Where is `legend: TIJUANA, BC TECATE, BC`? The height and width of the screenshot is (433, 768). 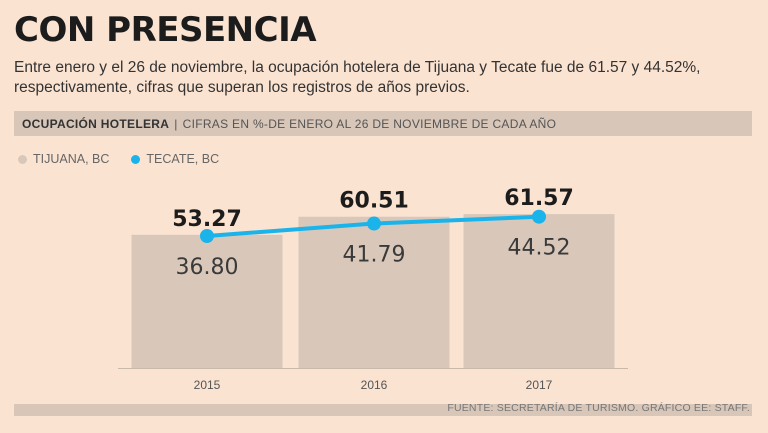 legend: TIJUANA, BC TECATE, BC is located at coordinates (129, 159).